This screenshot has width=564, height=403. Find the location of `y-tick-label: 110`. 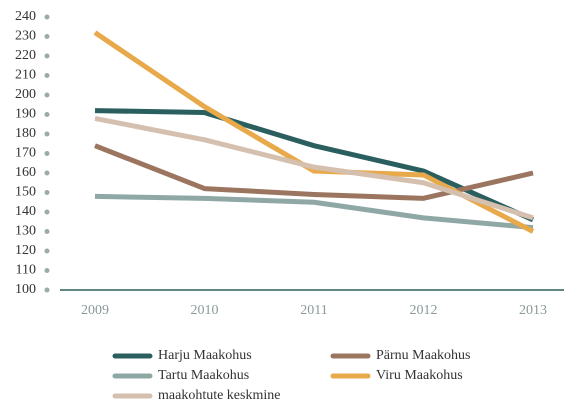

y-tick-label: 110 is located at coordinates (26, 270).